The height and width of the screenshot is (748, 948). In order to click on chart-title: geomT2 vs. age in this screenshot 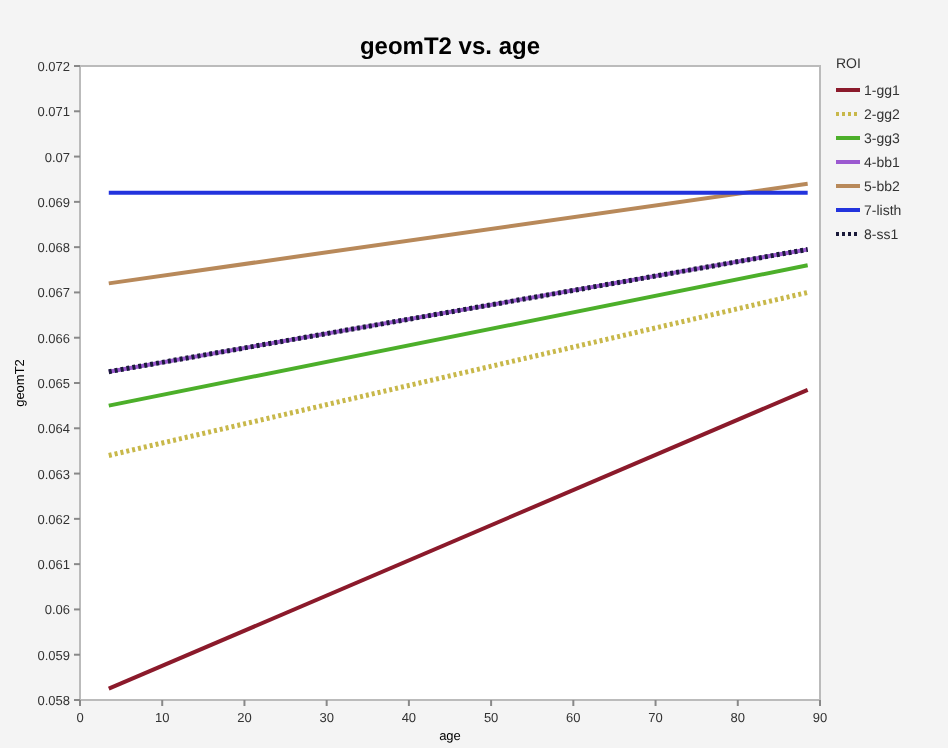, I will do `click(450, 46)`.